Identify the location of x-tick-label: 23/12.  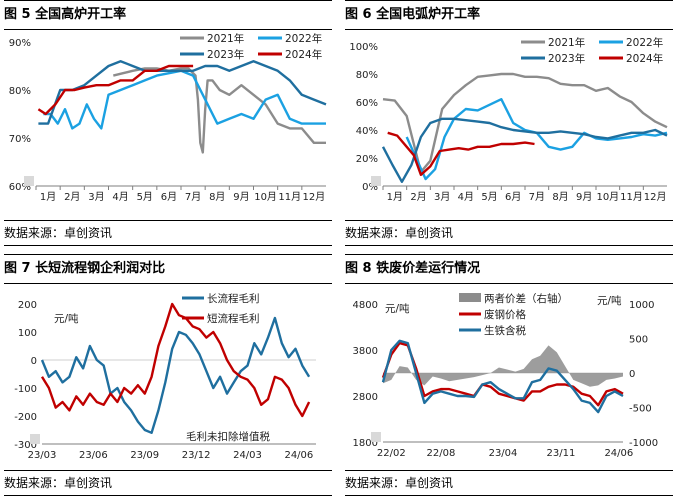
(196, 455).